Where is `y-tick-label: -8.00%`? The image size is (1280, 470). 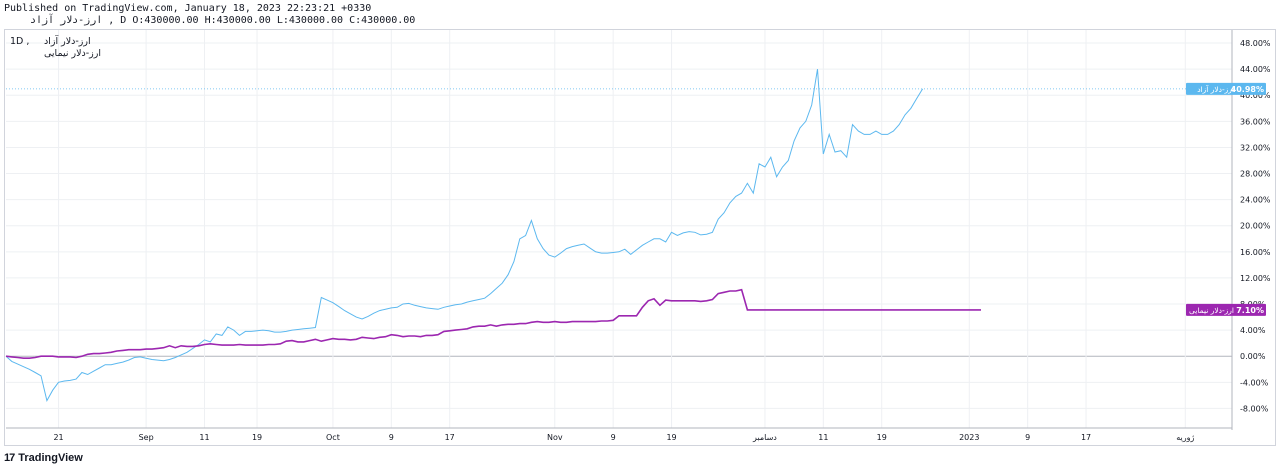 y-tick-label: -8.00% is located at coordinates (1254, 408).